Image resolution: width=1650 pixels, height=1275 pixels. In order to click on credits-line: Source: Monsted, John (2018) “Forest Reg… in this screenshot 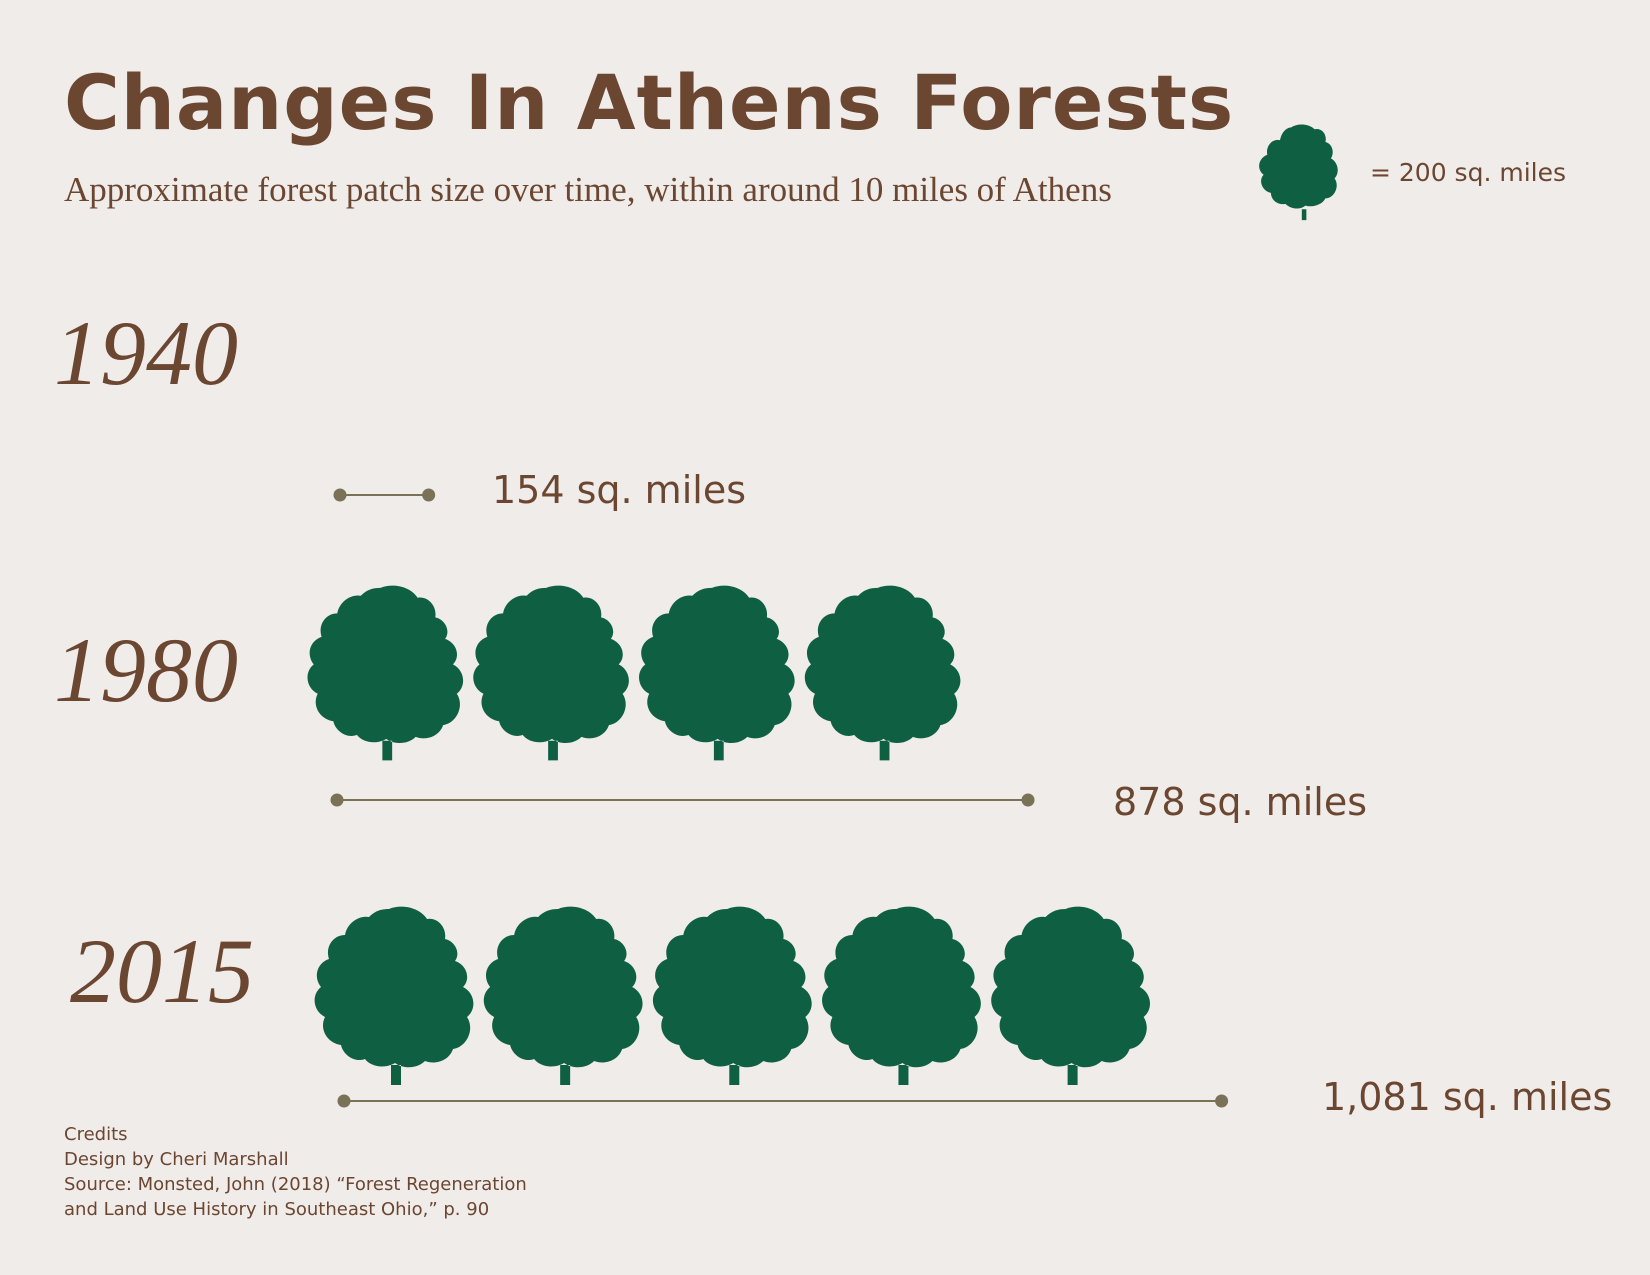, I will do `click(295, 1184)`.